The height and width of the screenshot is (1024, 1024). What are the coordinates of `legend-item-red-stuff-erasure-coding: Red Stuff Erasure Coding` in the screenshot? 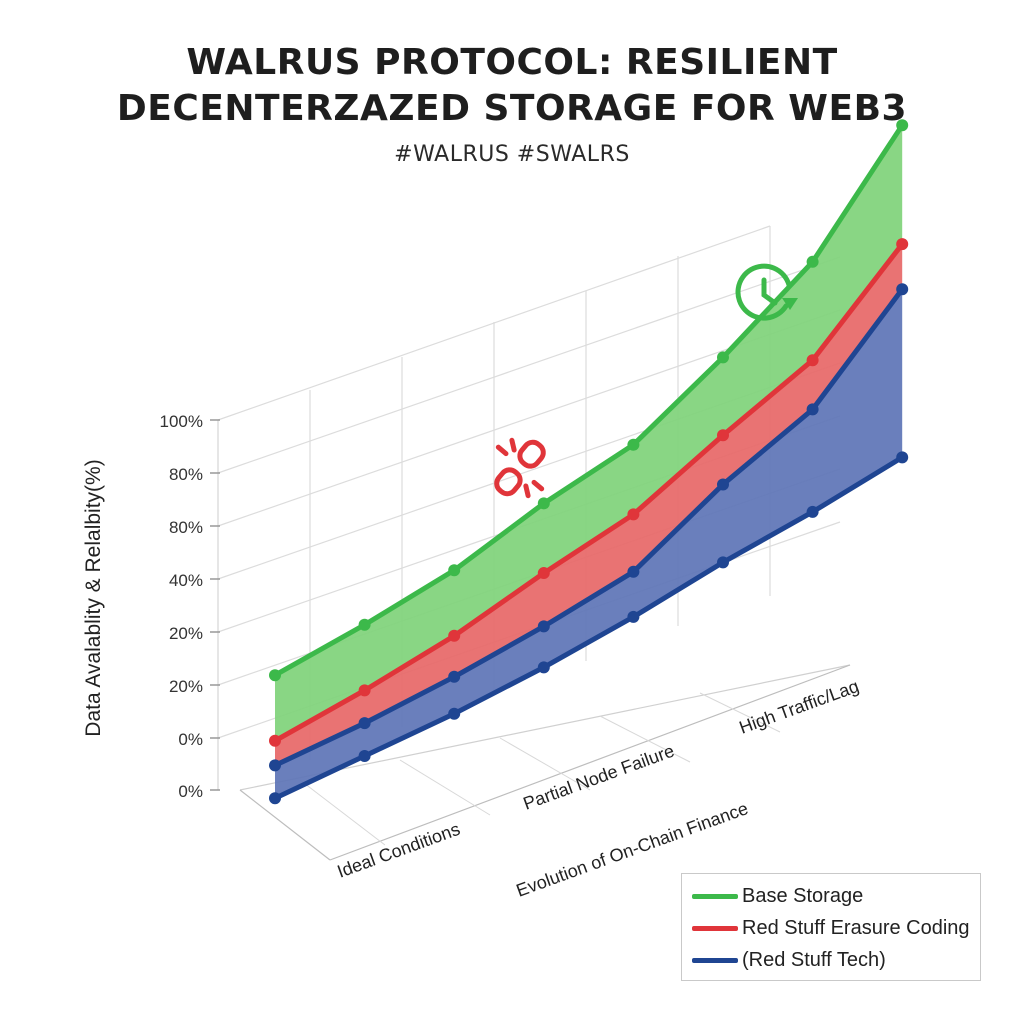 It's located at (831, 928).